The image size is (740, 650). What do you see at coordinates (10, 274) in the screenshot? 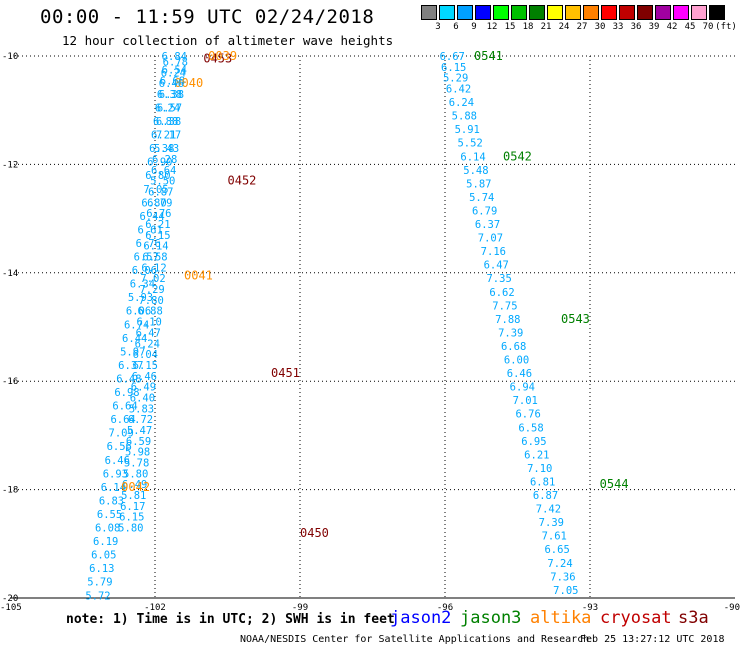
I see `y-tick-label: -14` at bounding box center [10, 274].